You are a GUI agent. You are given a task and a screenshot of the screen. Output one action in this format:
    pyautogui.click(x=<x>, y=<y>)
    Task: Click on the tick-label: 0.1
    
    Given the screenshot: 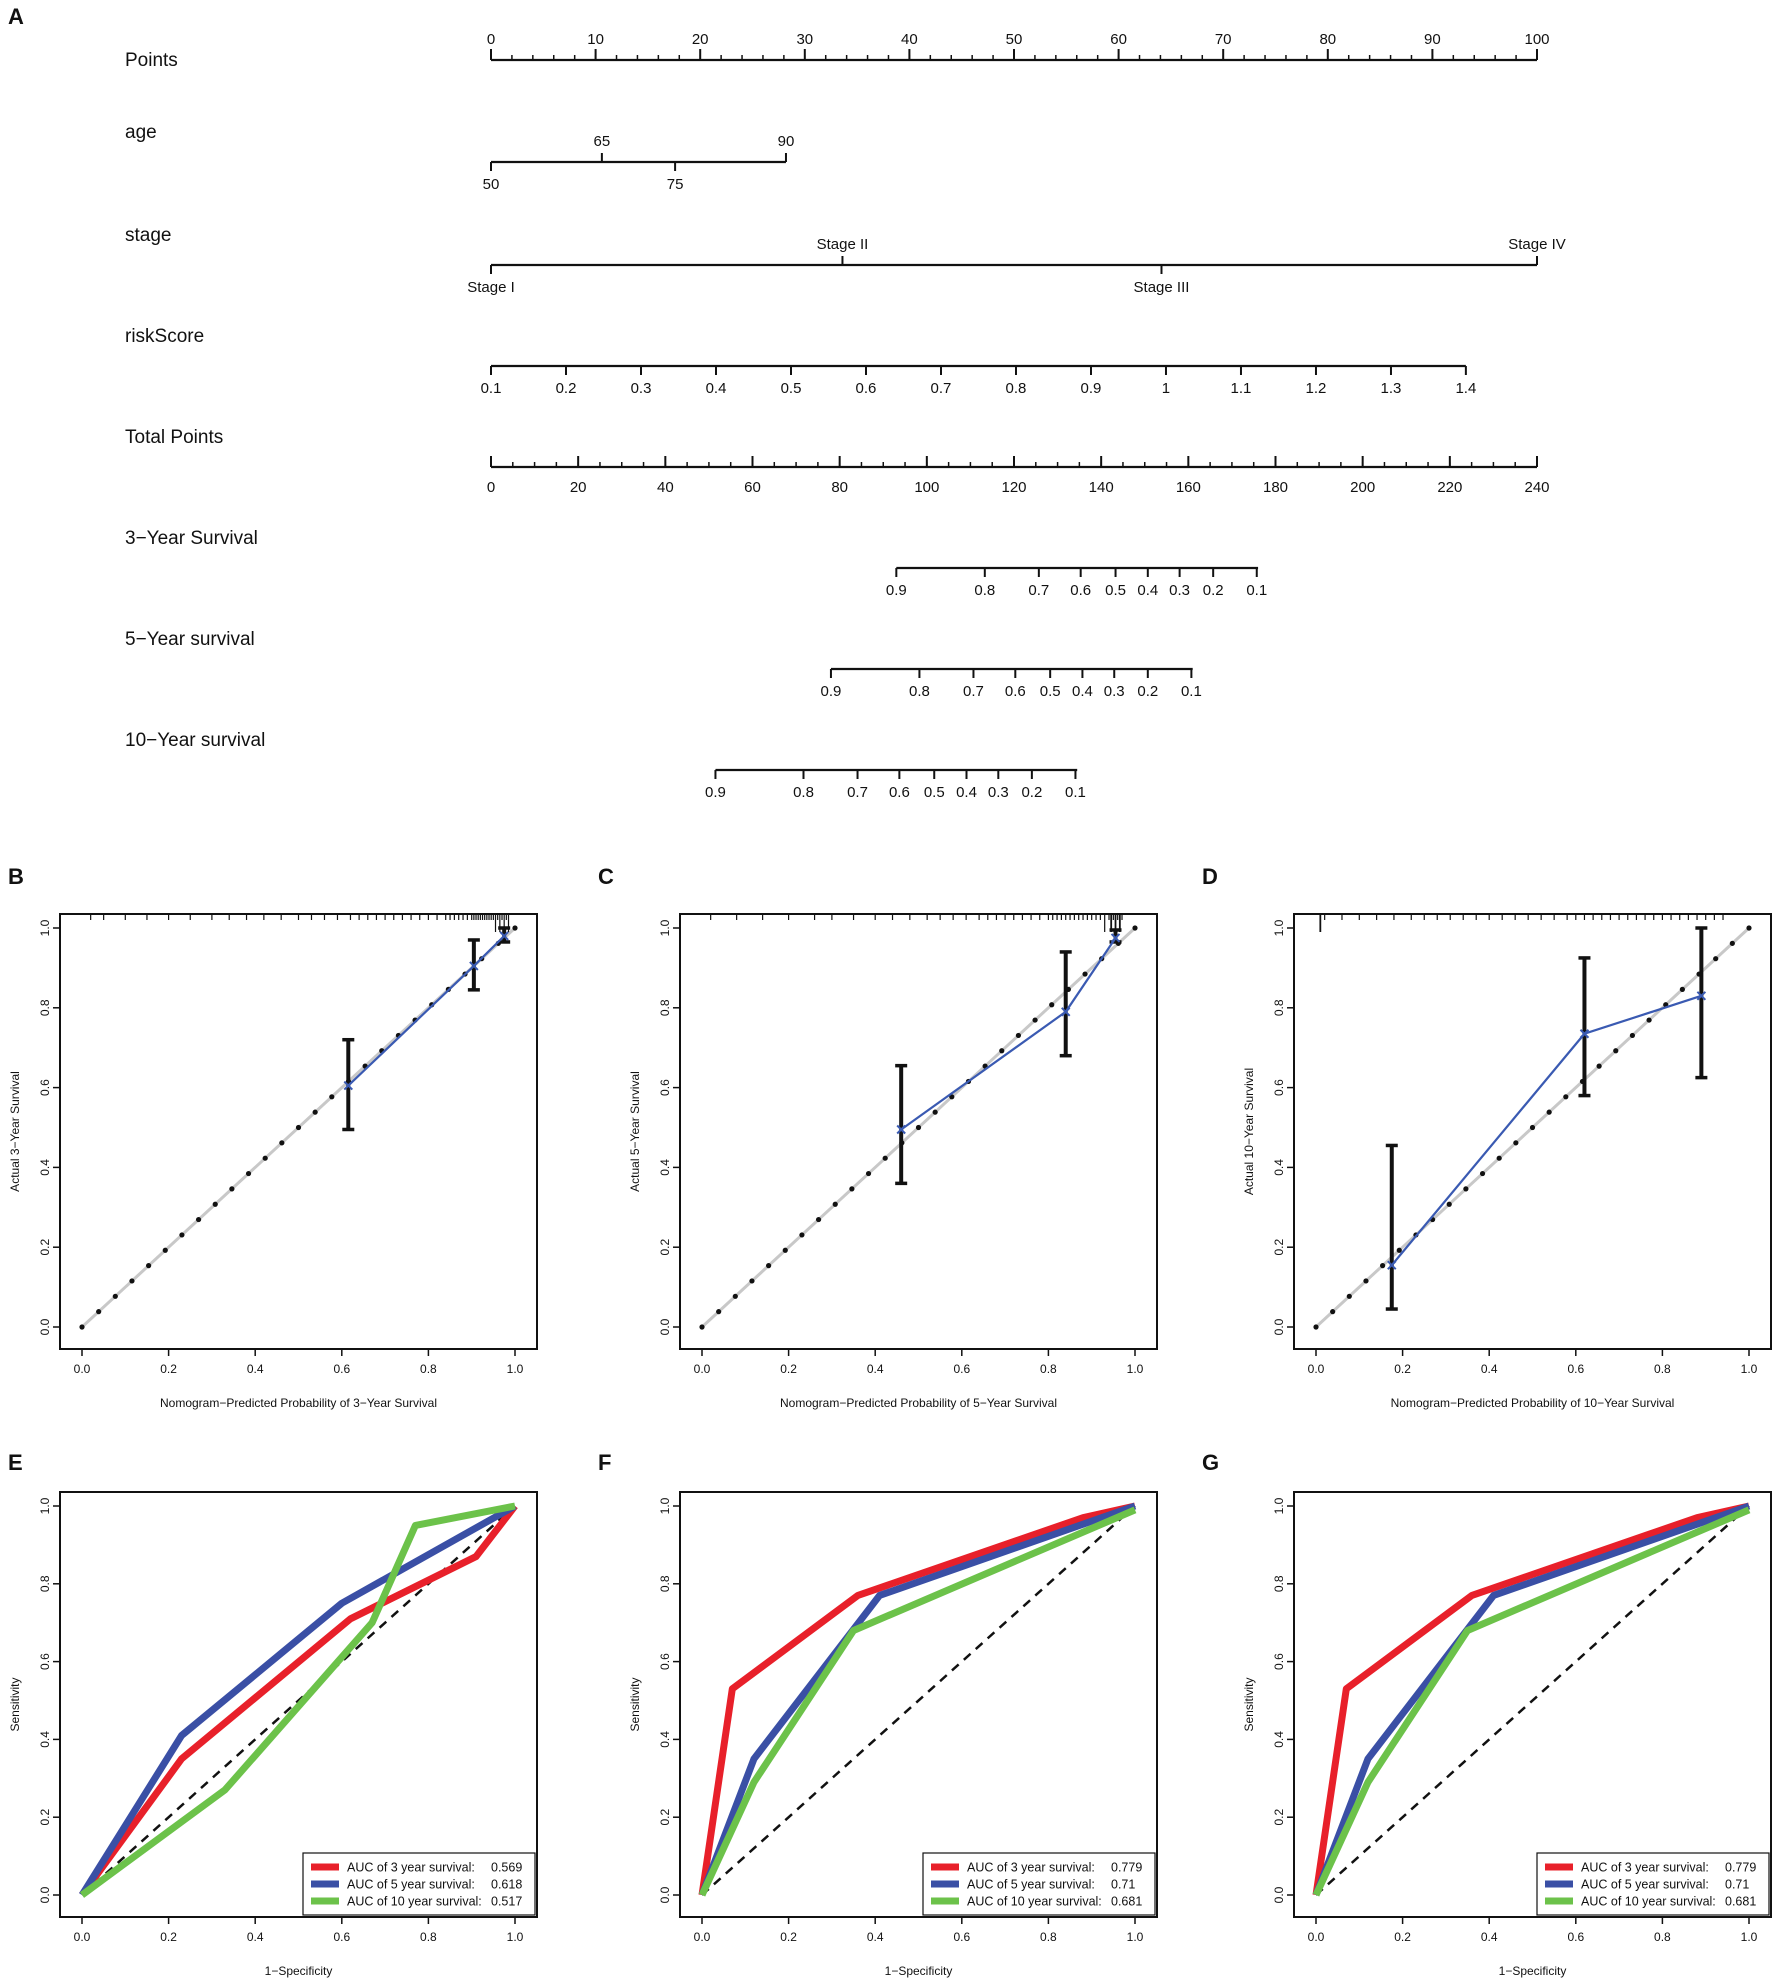 What is the action you would take?
    pyautogui.click(x=1075, y=792)
    